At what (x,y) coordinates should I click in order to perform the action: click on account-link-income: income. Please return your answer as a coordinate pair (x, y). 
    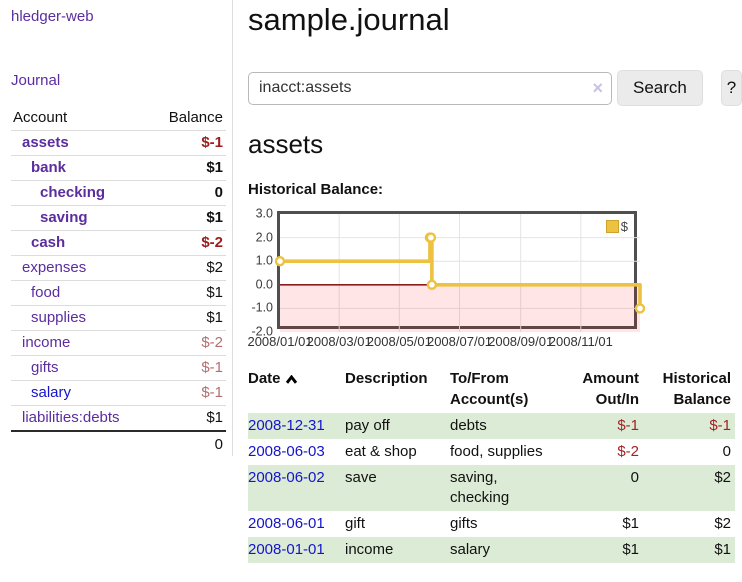
    Looking at the image, I should click on (46, 342).